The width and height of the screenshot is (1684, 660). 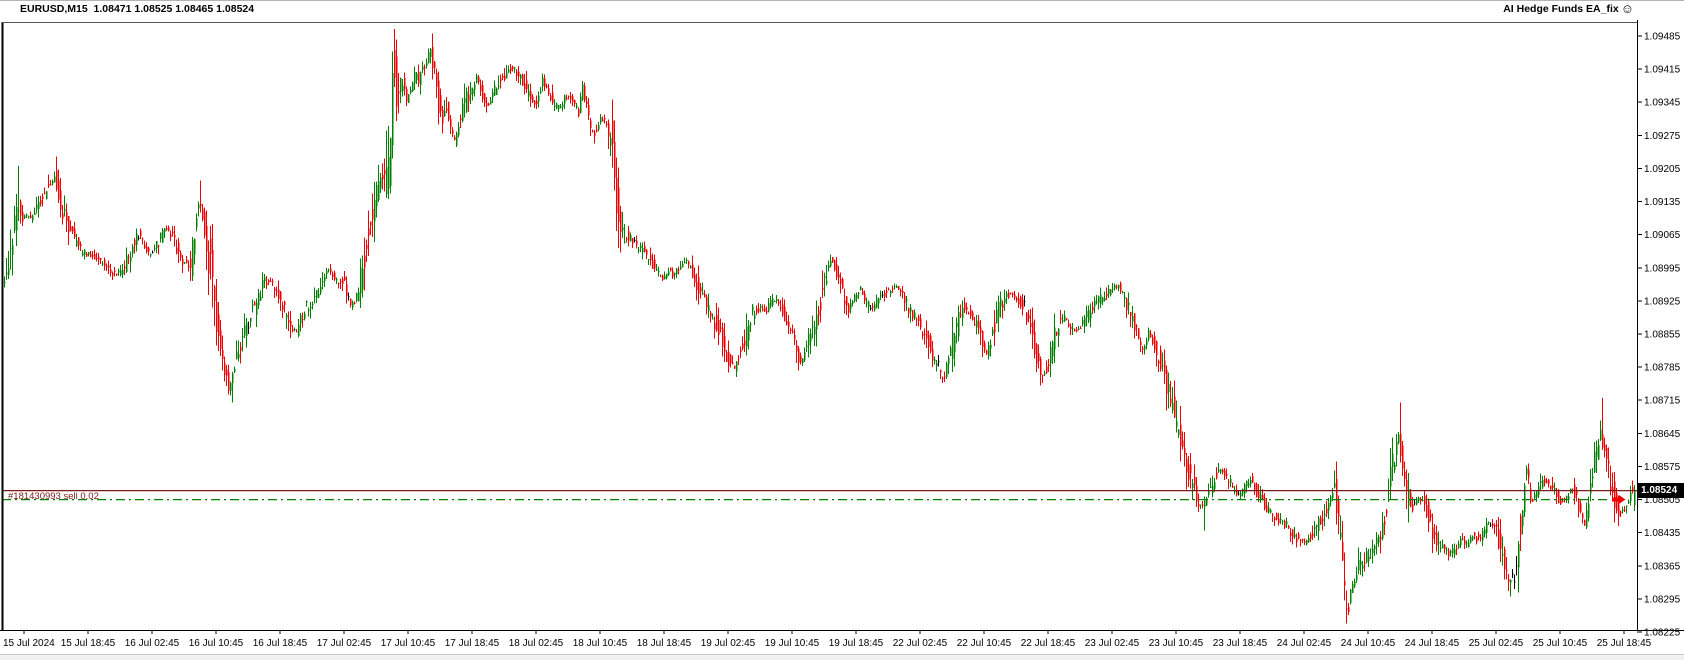 I want to click on current-price-tag: 1.08524, so click(x=1661, y=490).